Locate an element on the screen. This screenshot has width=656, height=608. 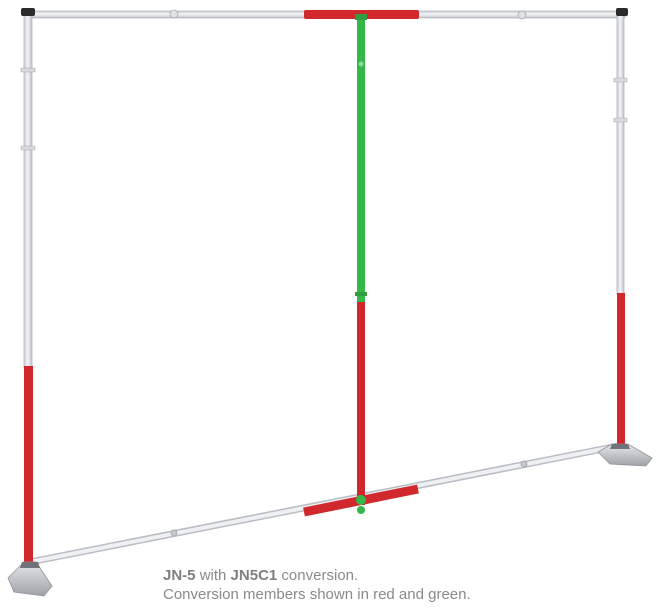
caption-with: with is located at coordinates (213, 575).